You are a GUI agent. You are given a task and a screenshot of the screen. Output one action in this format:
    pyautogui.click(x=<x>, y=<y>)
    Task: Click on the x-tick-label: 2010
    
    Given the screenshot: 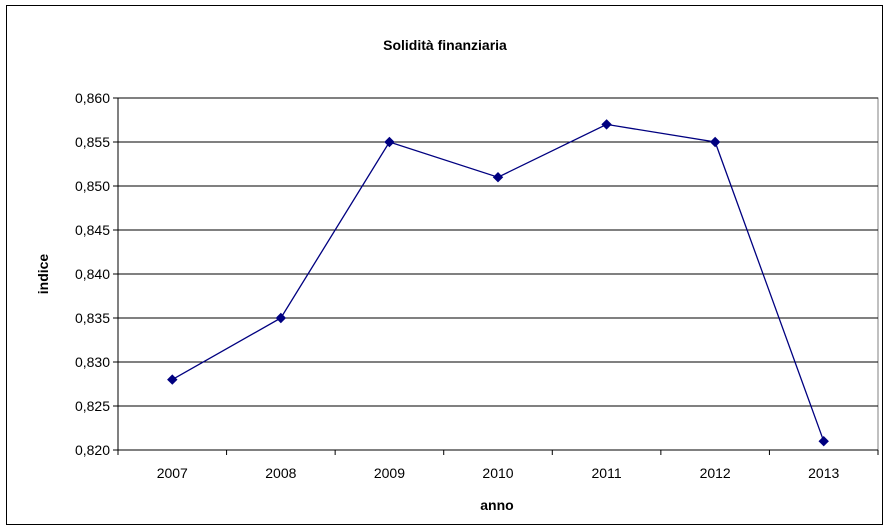 What is the action you would take?
    pyautogui.click(x=497, y=473)
    